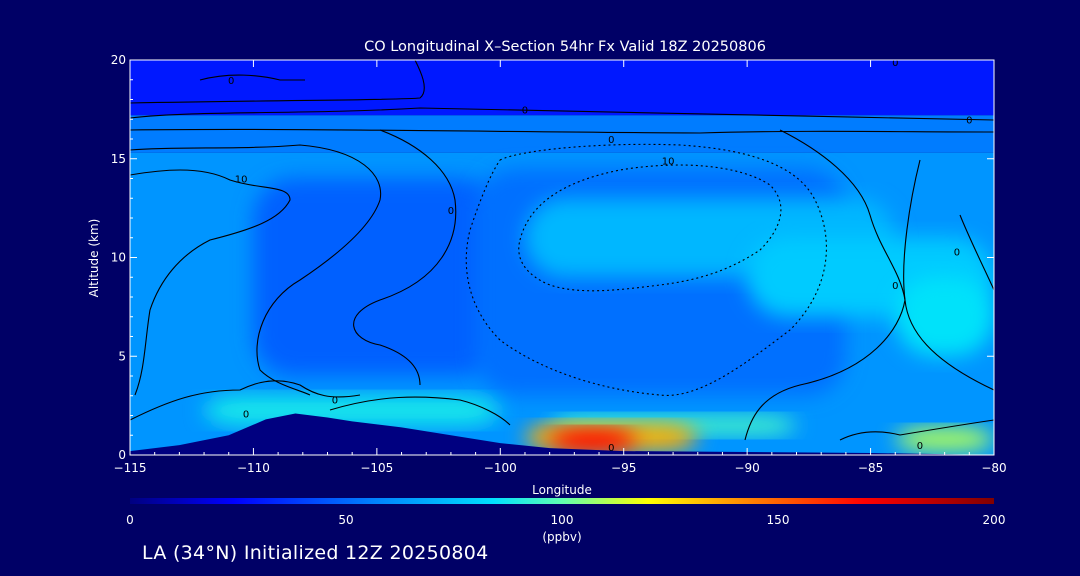 The image size is (1080, 576). Describe the element at coordinates (118, 60) in the screenshot. I see `y-tick-label: 20` at that location.